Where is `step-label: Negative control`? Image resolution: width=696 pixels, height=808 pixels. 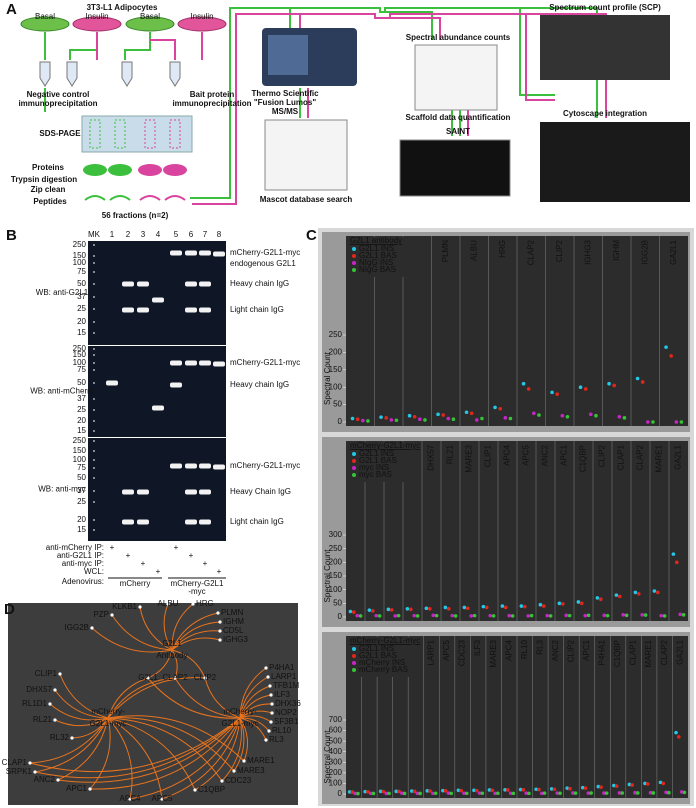 step-label: Negative control is located at coordinates (58, 94).